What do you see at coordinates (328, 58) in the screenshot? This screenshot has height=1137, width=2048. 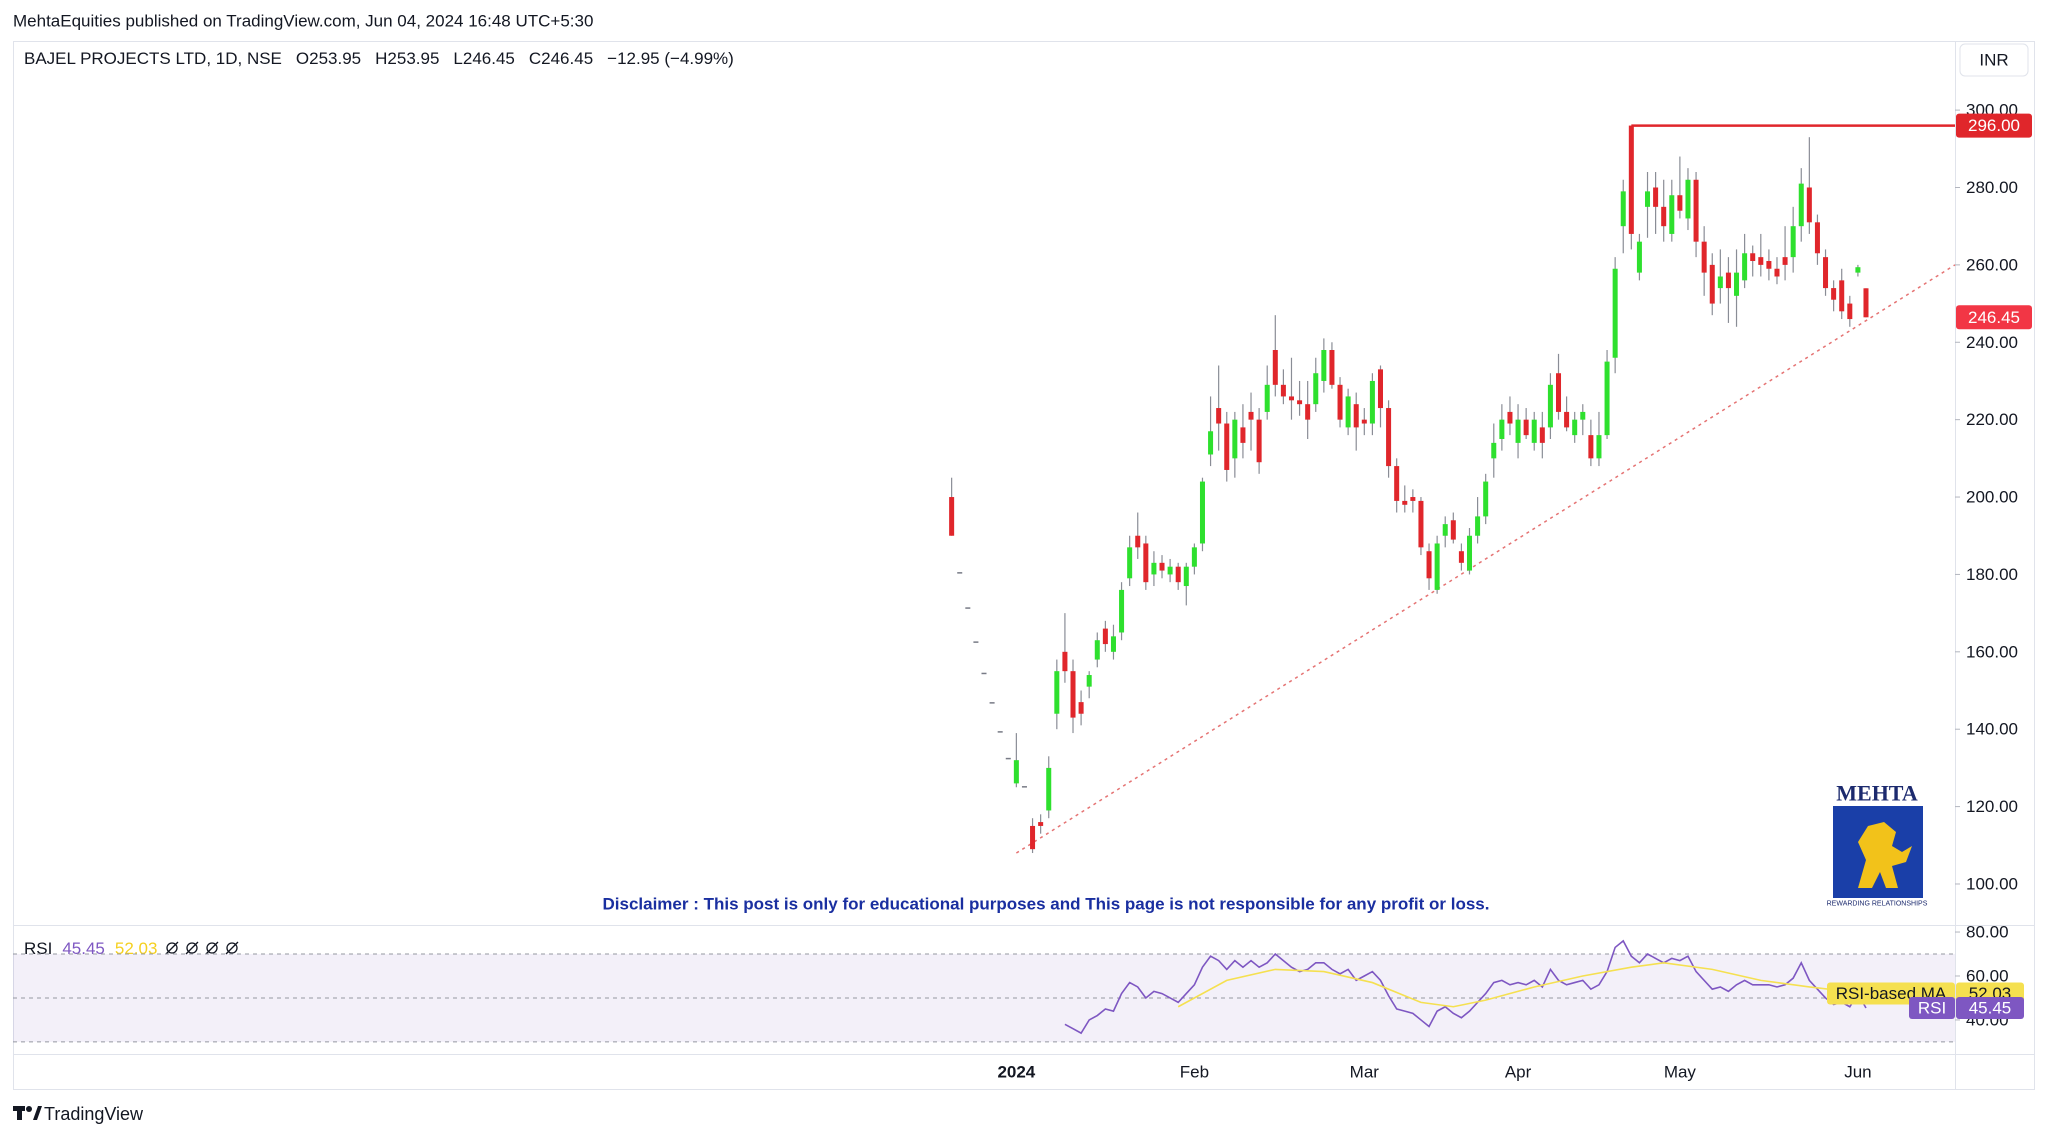 I see `ohlc-open: O253.95` at bounding box center [328, 58].